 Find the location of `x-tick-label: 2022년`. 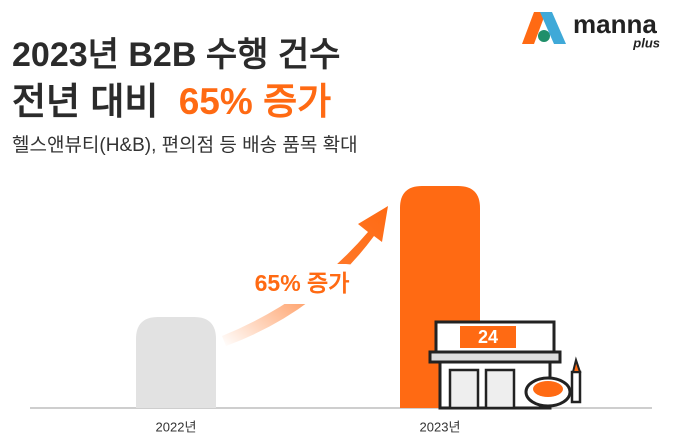

x-tick-label: 2022년 is located at coordinates (176, 426).